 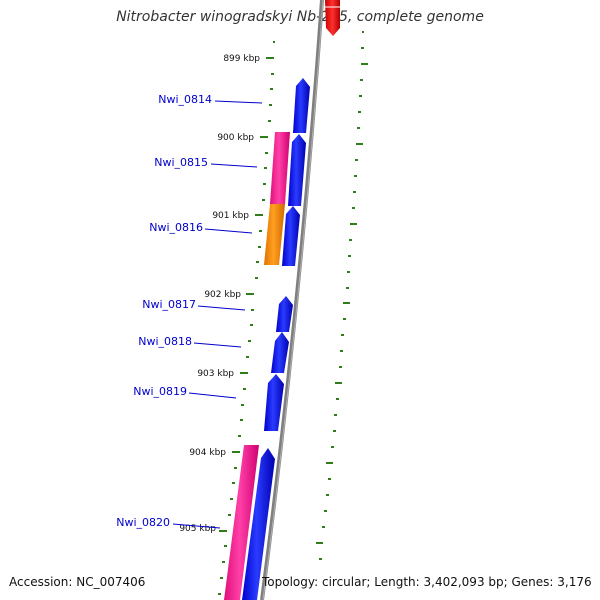 I want to click on gene-leader-lines, so click(x=217, y=314).